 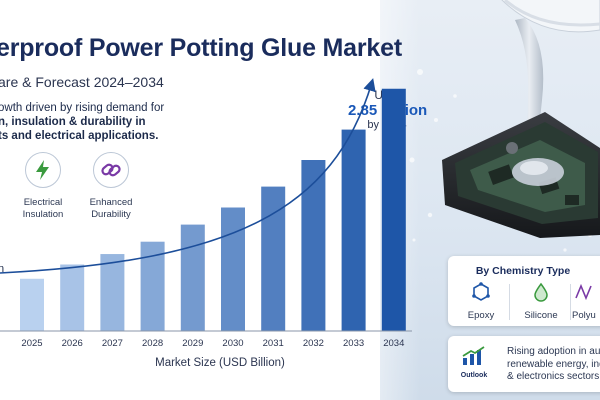 I want to click on x-tick-label: 2034, so click(x=393, y=343).